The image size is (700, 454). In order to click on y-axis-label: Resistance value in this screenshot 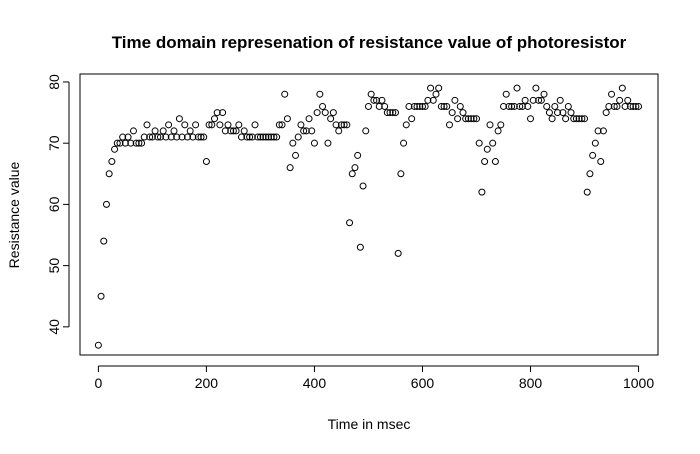, I will do `click(14, 214)`.